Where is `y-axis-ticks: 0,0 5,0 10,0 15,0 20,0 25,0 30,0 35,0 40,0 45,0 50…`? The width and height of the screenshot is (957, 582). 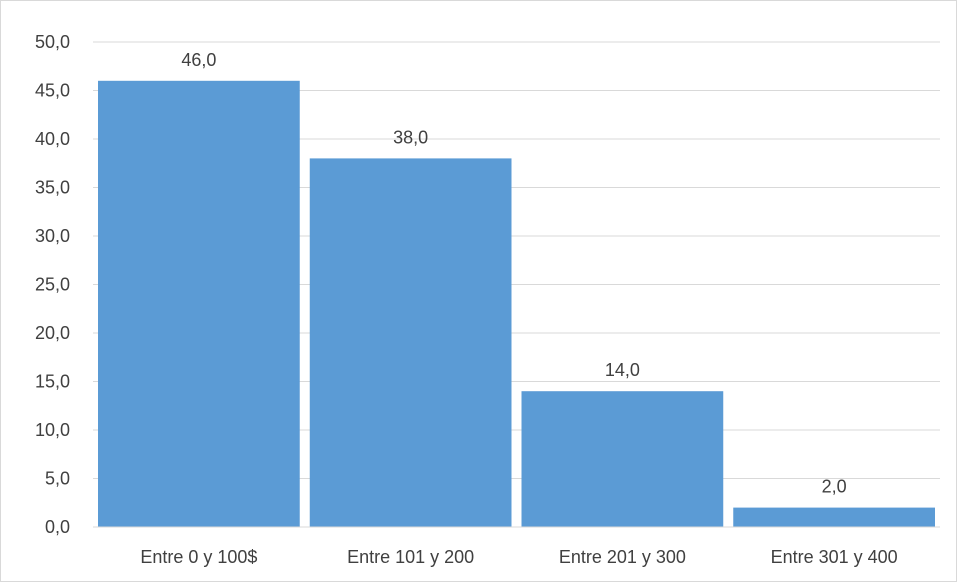 y-axis-ticks: 0,0 5,0 10,0 15,0 20,0 25,0 30,0 35,0 40,0 45,0 50… is located at coordinates (52, 284).